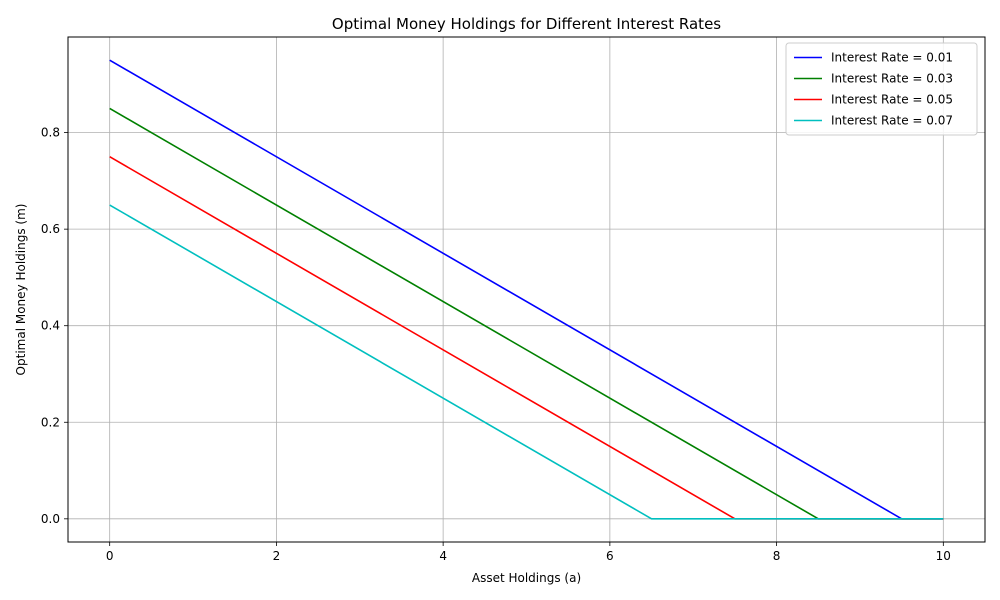  I want to click on x-tick-label: 8, so click(777, 556).